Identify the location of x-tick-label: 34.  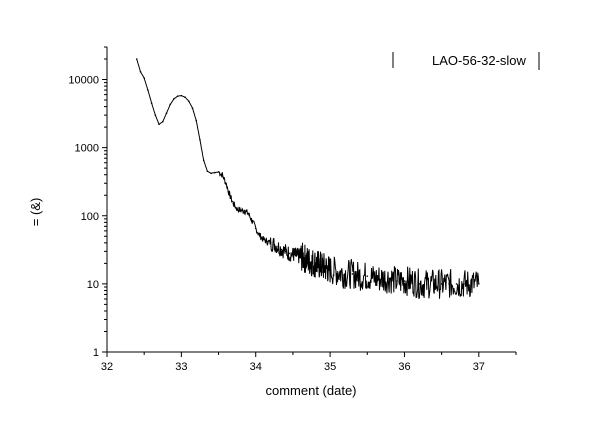
(256, 367).